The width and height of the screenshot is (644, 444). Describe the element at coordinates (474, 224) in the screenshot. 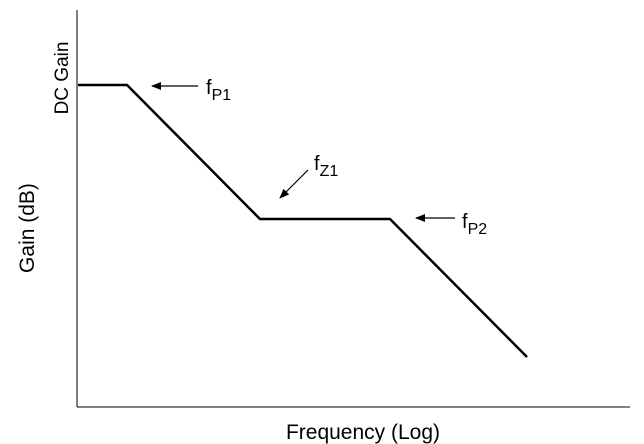

I see `fp2-label: fP2` at that location.